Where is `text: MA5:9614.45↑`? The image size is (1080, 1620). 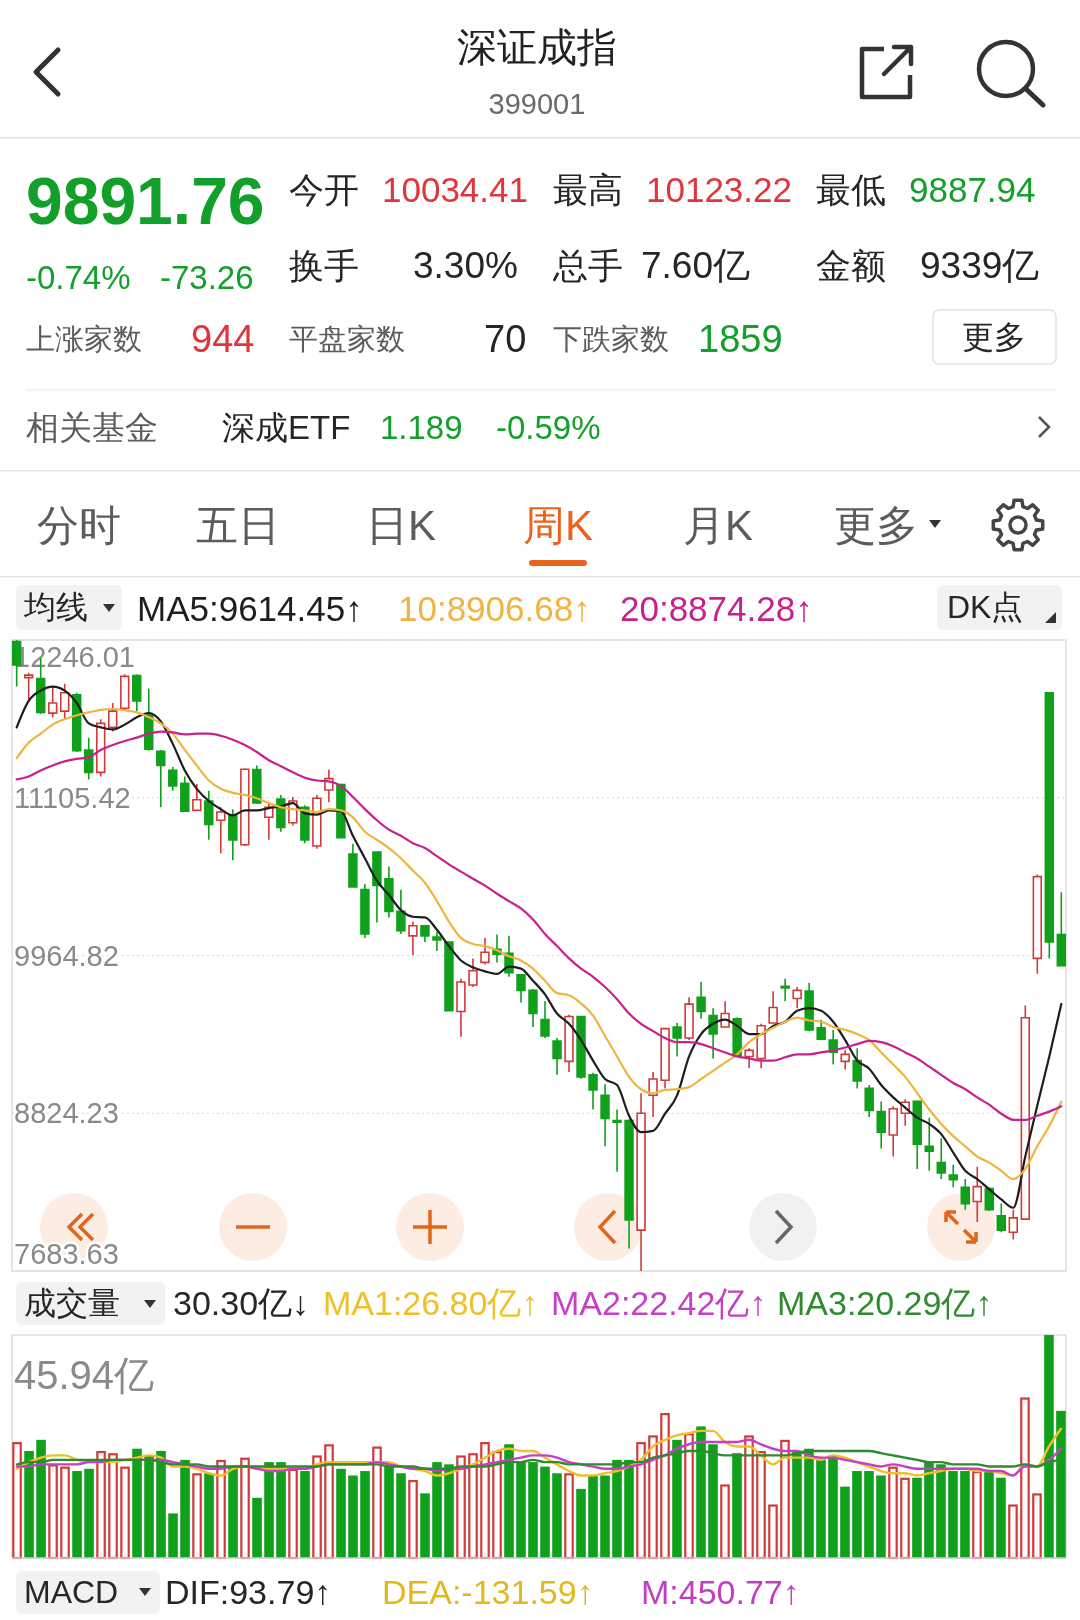
text: MA5:9614.45↑ is located at coordinates (250, 608).